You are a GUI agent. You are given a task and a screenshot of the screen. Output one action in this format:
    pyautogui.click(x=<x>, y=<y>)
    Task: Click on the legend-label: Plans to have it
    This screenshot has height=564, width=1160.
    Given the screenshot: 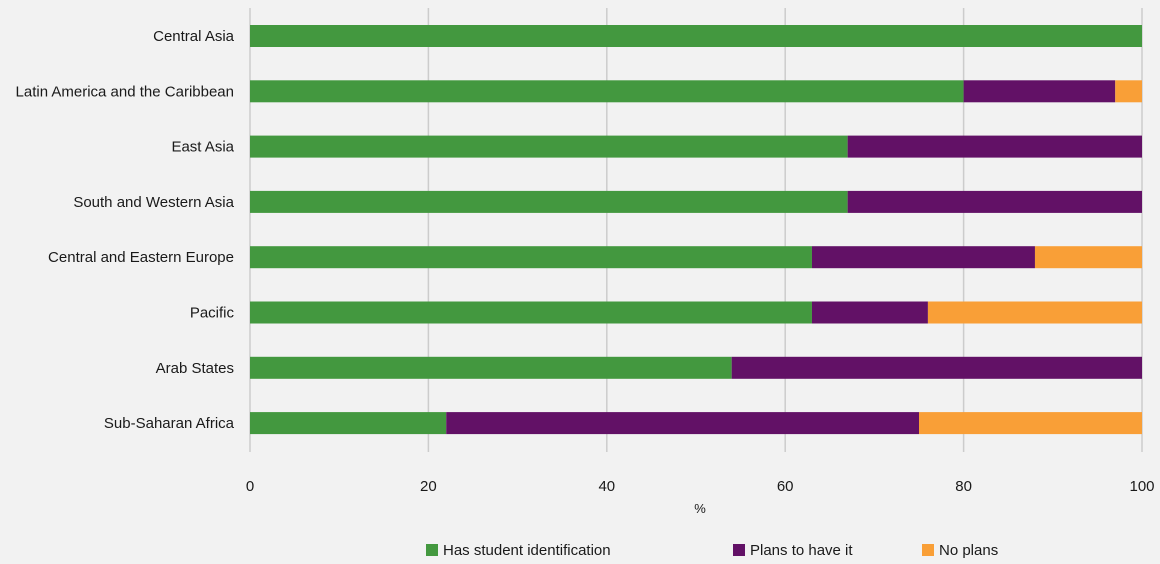 What is the action you would take?
    pyautogui.click(x=801, y=550)
    